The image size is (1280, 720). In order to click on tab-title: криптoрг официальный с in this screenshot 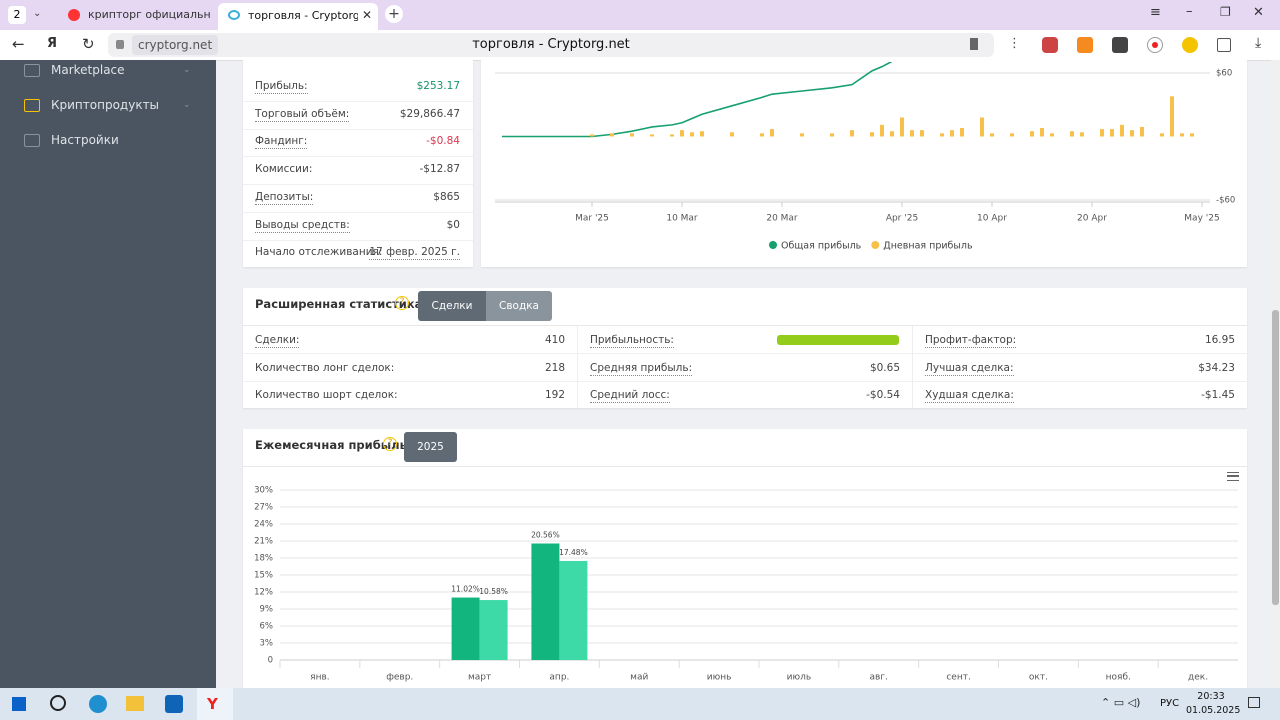, I will do `click(149, 14)`.